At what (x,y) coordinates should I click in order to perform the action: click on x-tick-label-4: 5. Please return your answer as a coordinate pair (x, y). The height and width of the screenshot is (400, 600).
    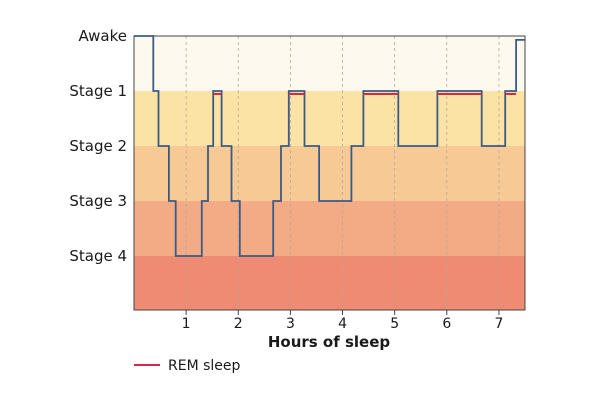
    Looking at the image, I should click on (394, 324).